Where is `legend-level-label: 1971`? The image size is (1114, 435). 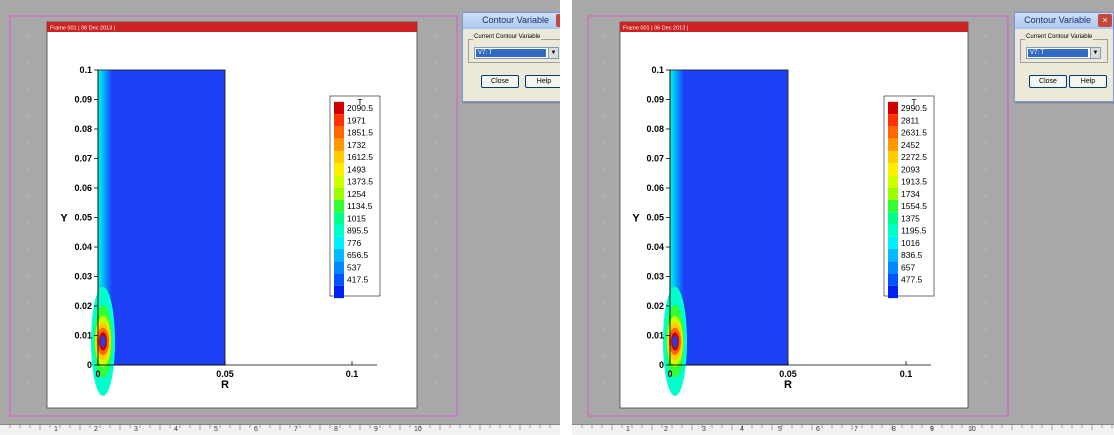
legend-level-label: 1971 is located at coordinates (356, 120).